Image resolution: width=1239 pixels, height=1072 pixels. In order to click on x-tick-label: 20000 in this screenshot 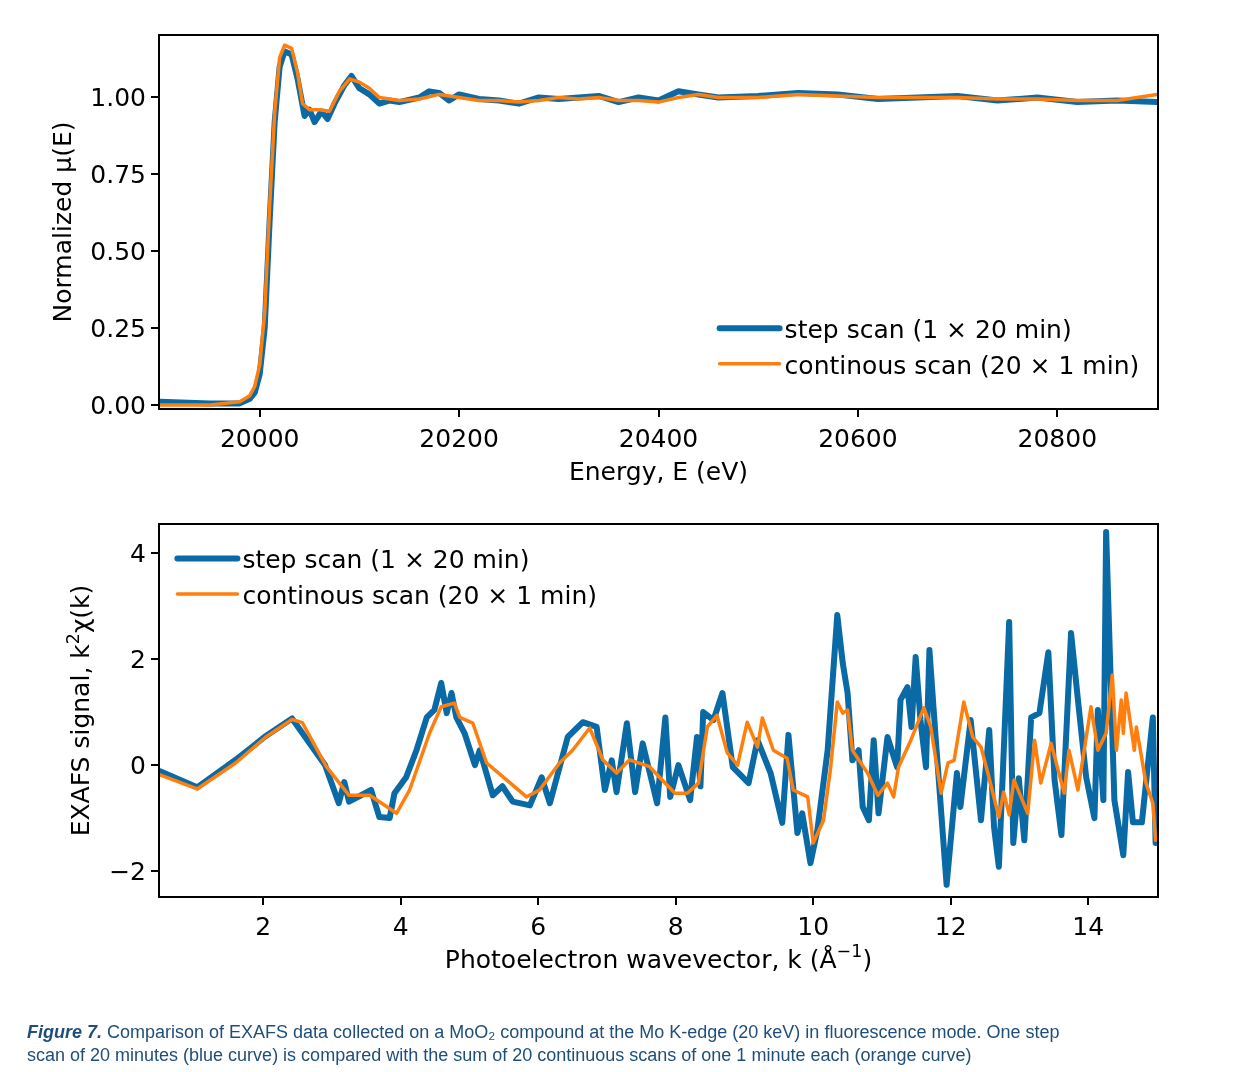, I will do `click(259, 438)`.